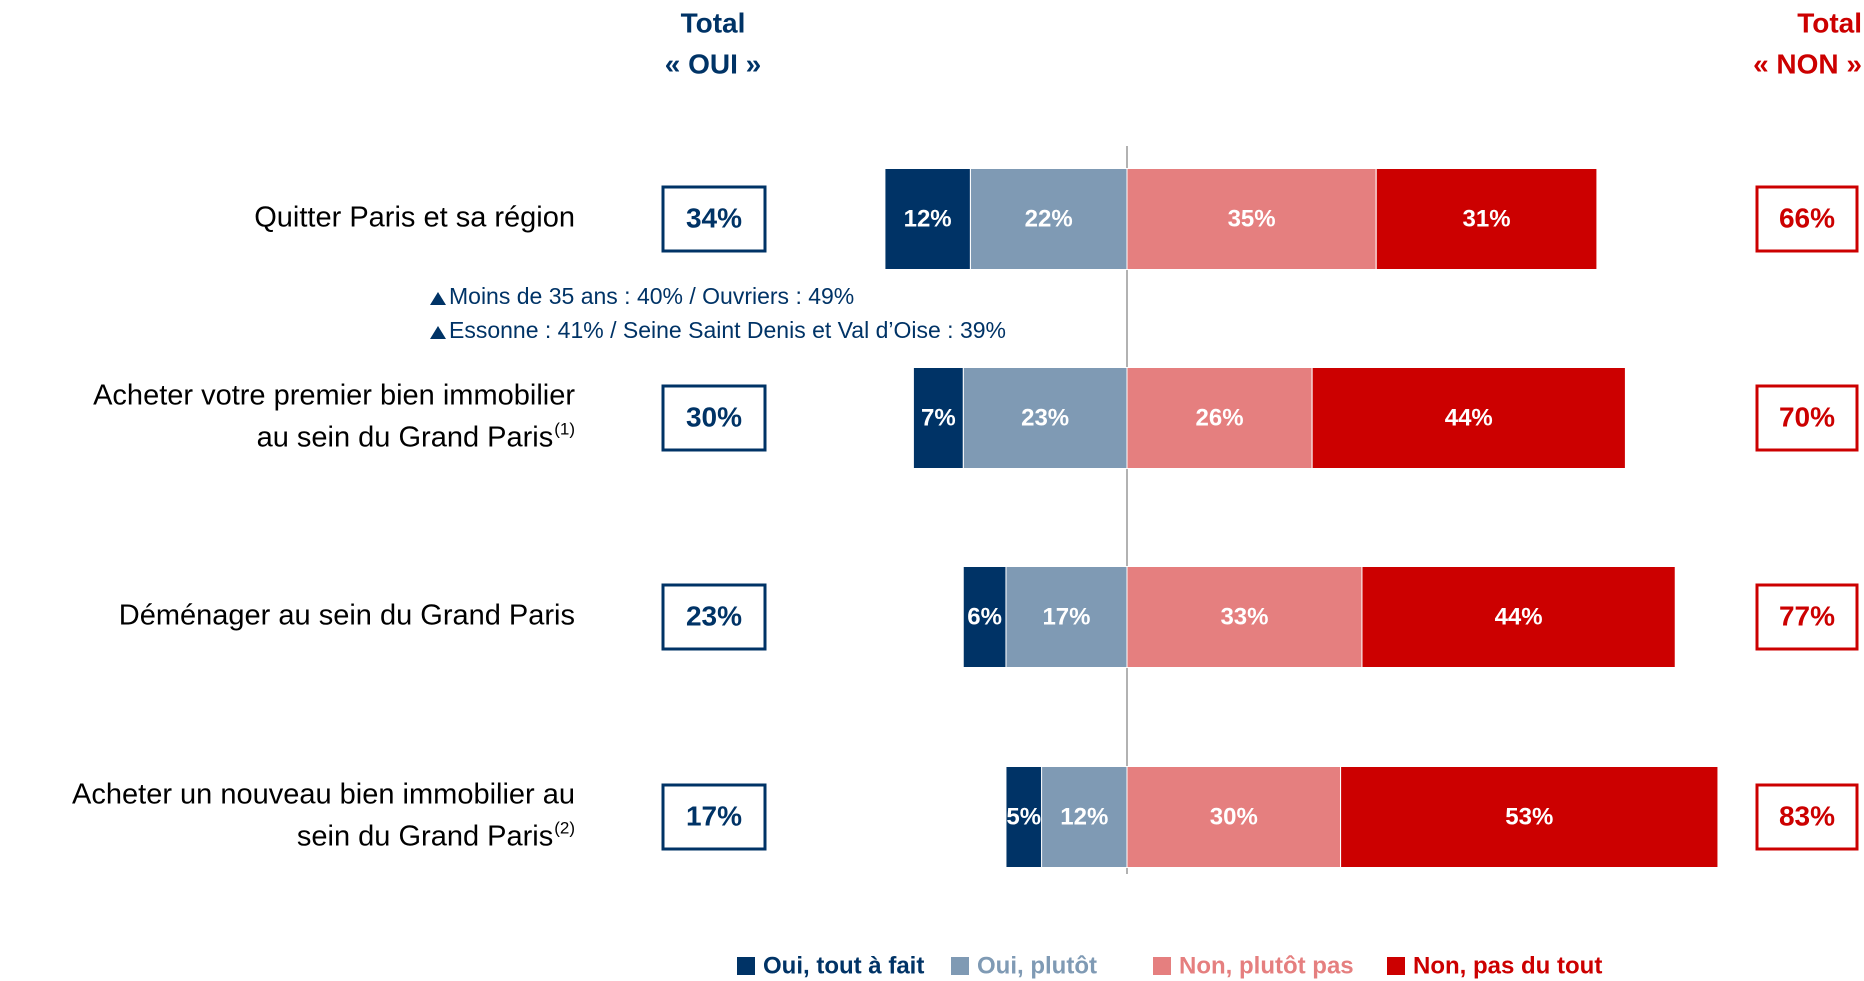 This screenshot has height=981, width=1864. What do you see at coordinates (1037, 965) in the screenshot?
I see `legend-label: Oui, plutôt` at bounding box center [1037, 965].